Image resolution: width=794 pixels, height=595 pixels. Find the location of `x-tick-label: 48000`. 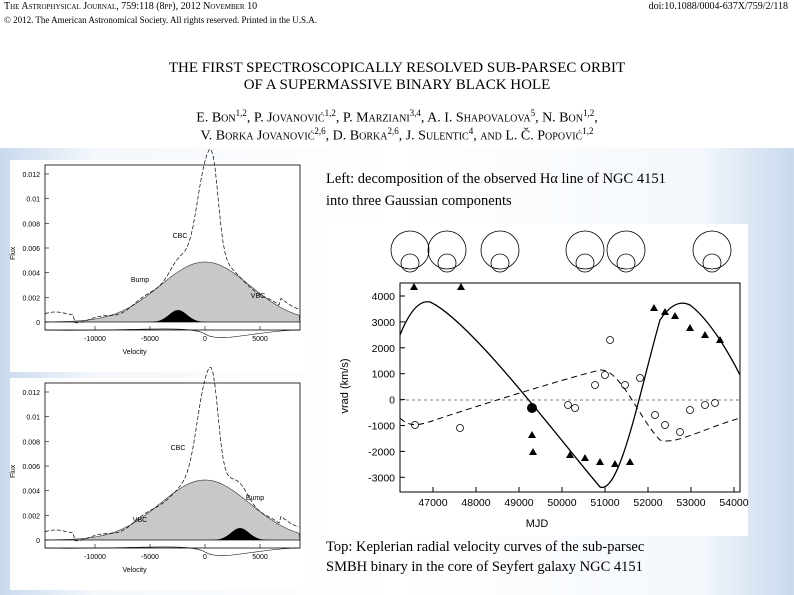

x-tick-label: 48000 is located at coordinates (475, 503).